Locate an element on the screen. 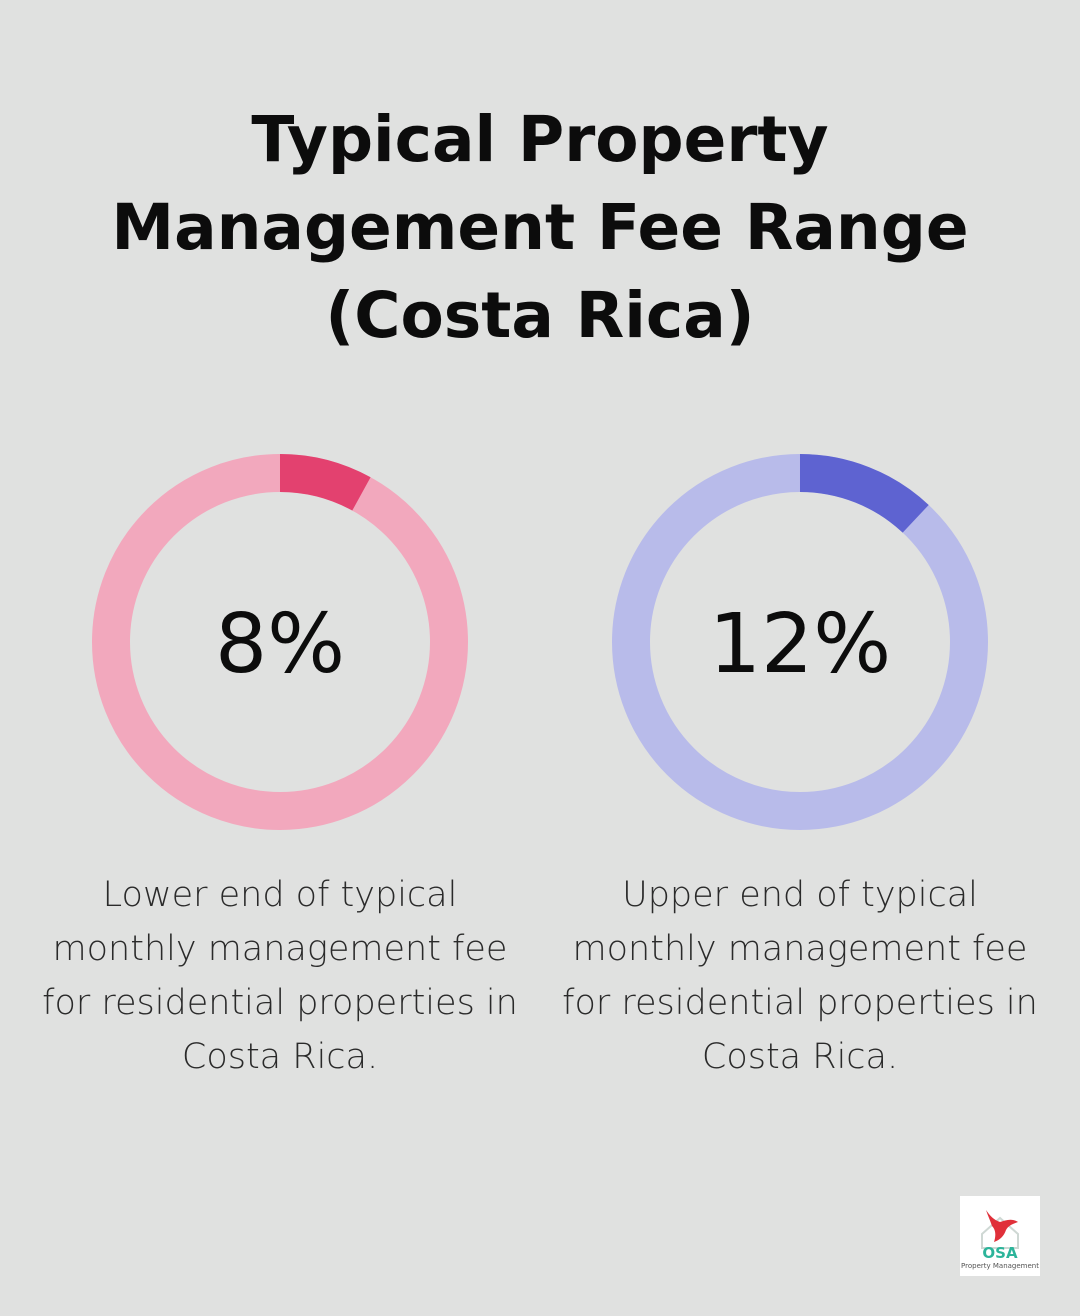 This screenshot has height=1316, width=1080. donut-chart-lower: 8% is located at coordinates (280, 642).